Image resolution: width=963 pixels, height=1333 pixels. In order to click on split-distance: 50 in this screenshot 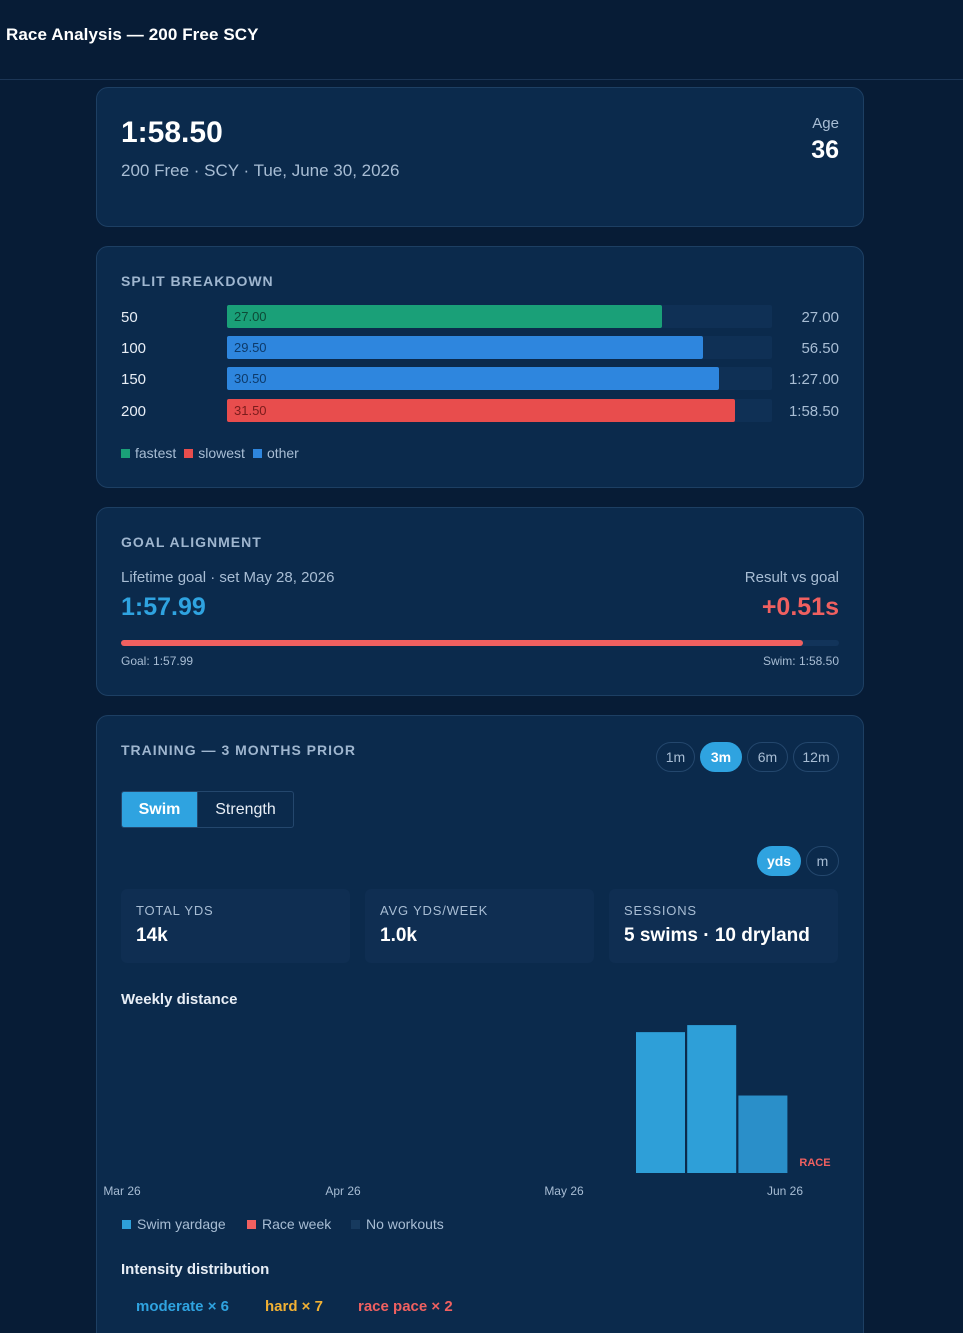, I will do `click(129, 317)`.